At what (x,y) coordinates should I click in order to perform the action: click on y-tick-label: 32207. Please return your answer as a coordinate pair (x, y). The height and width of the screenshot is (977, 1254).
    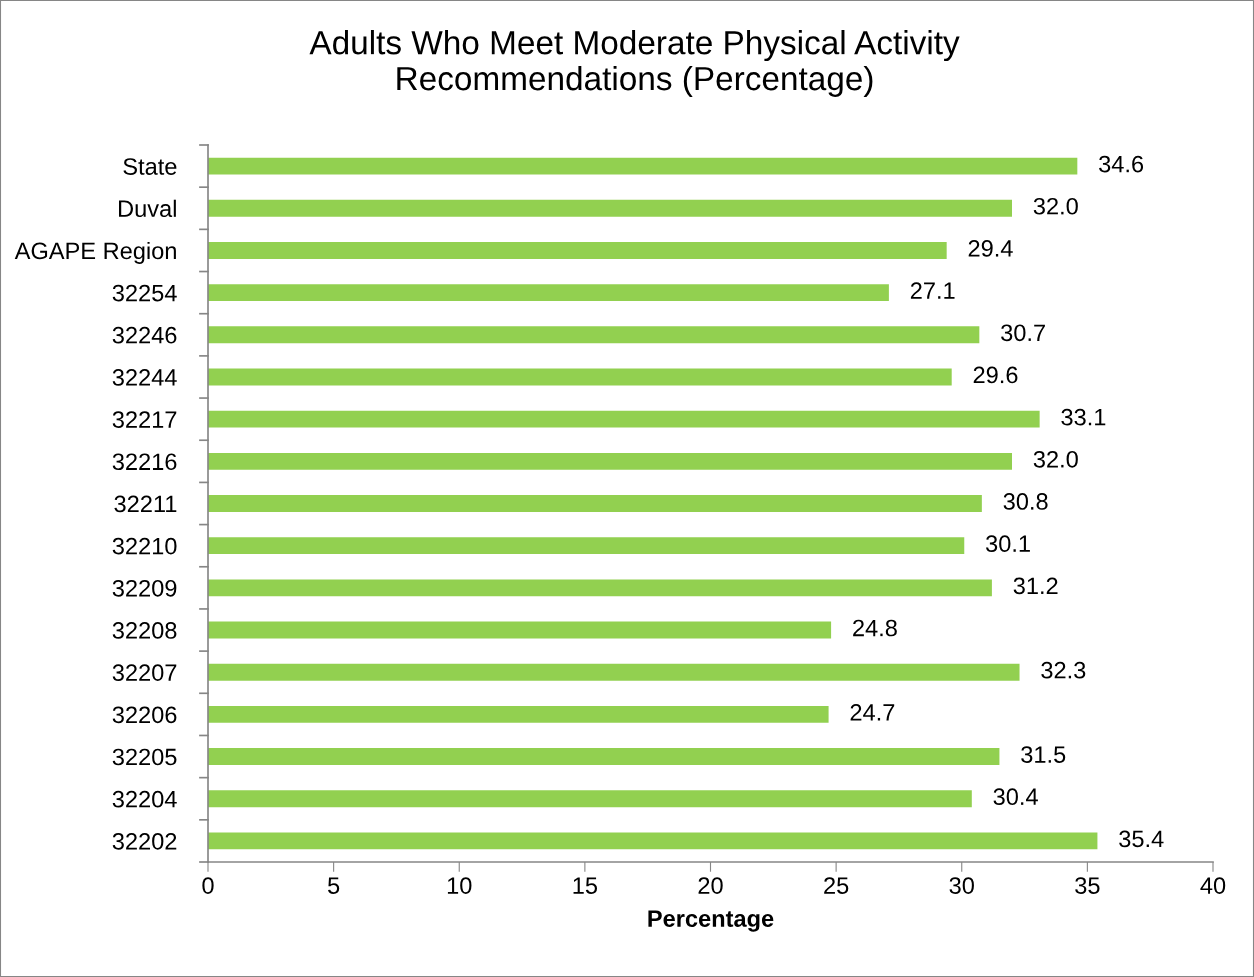
    Looking at the image, I should click on (144, 672).